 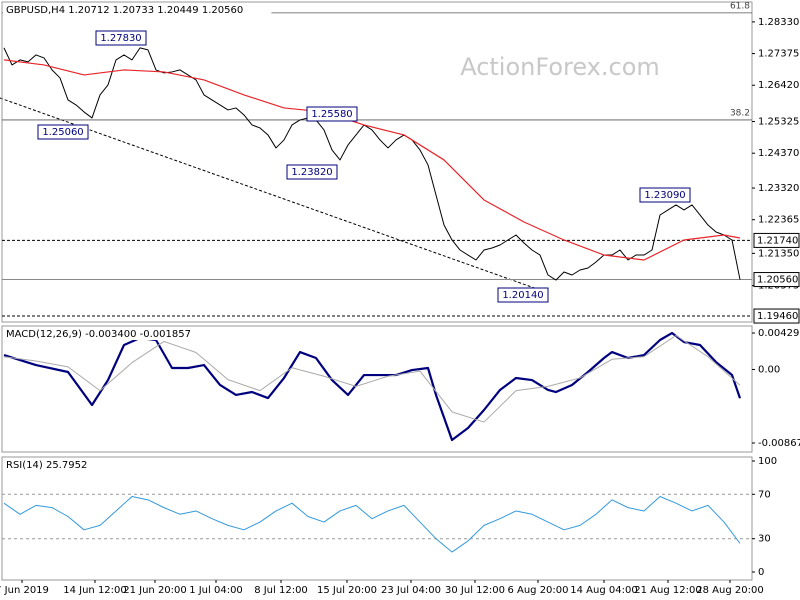 What do you see at coordinates (778, 153) in the screenshot?
I see `y-tick-label: 1.24370` at bounding box center [778, 153].